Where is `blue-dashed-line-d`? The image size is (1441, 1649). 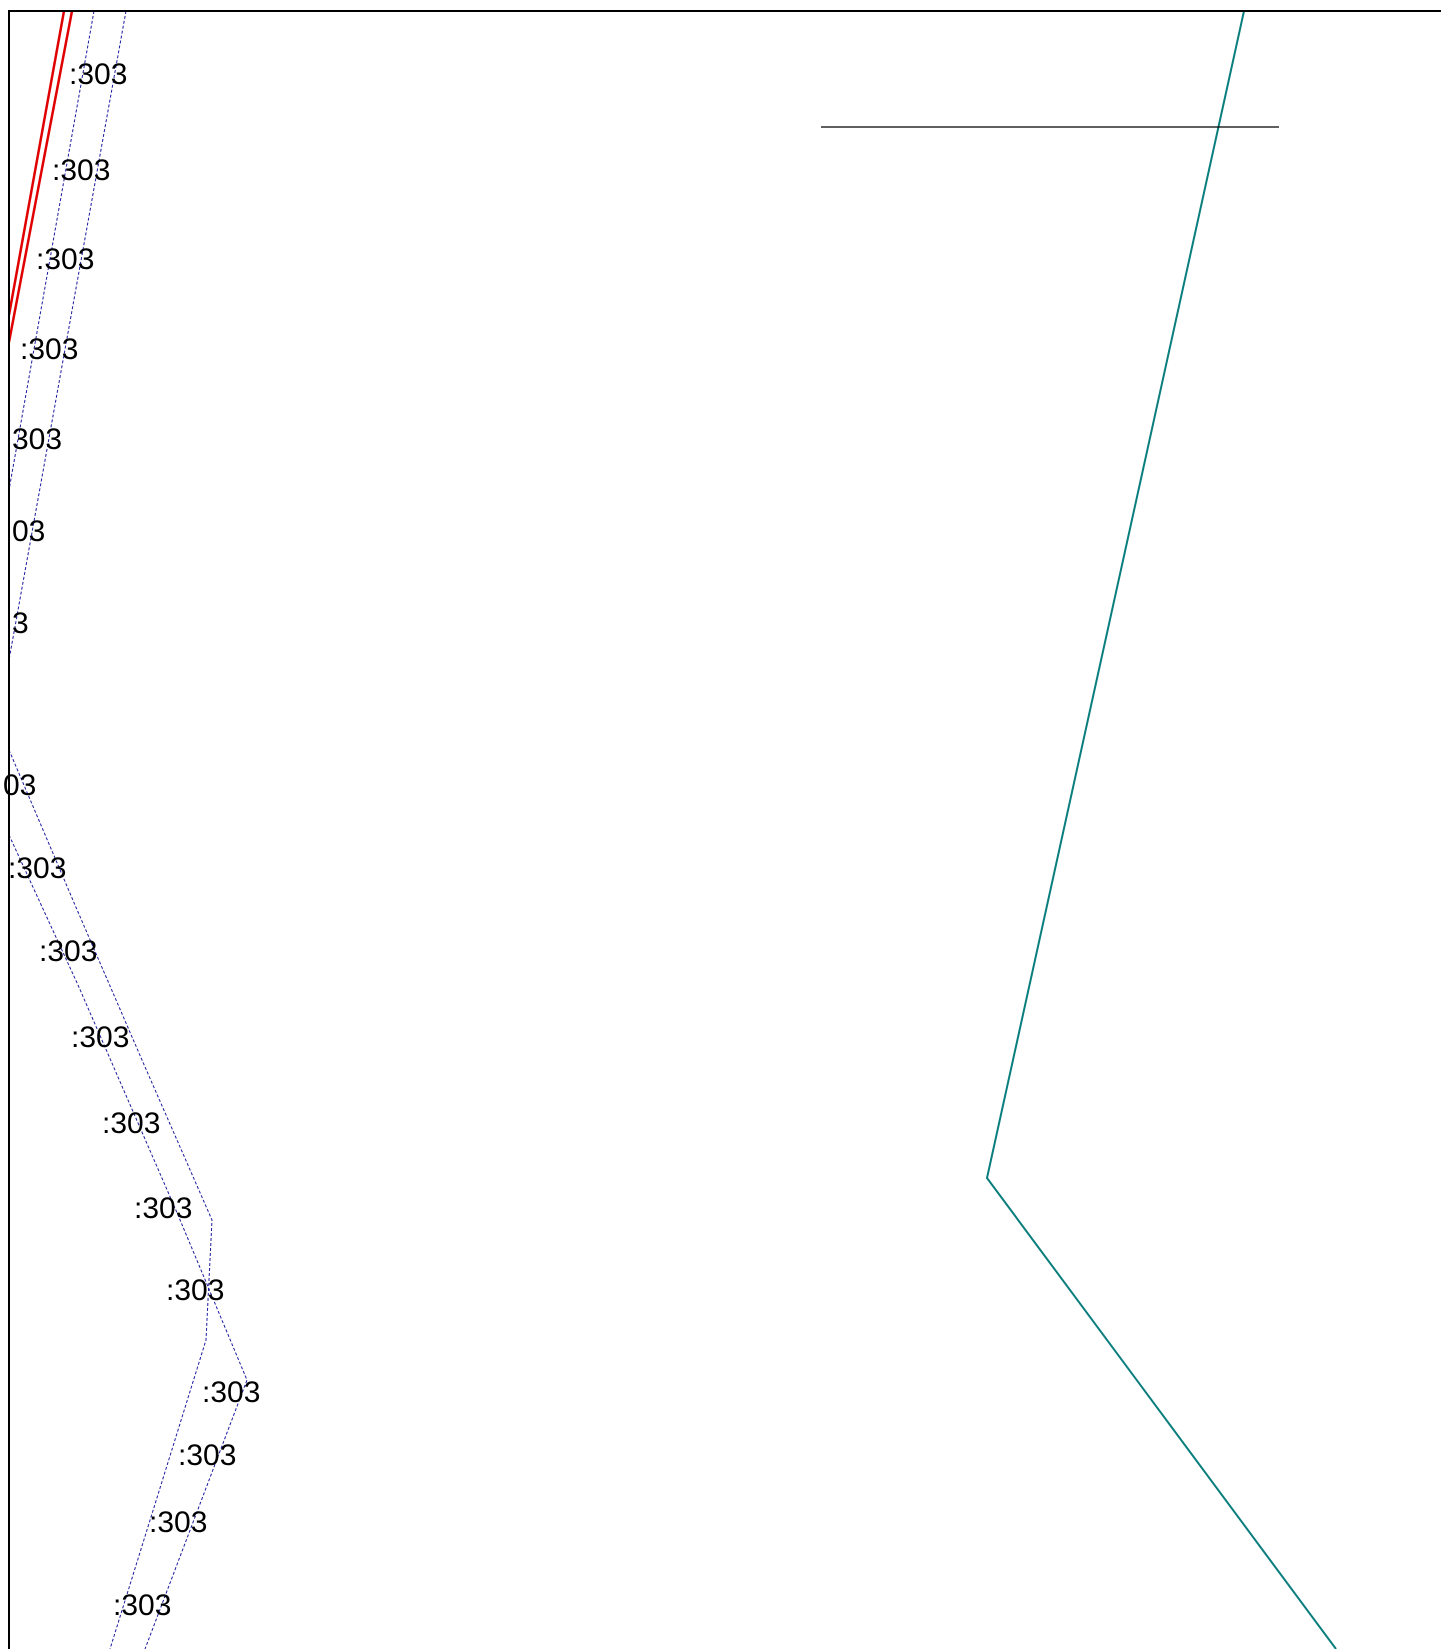 blue-dashed-line-d is located at coordinates (128, 1241).